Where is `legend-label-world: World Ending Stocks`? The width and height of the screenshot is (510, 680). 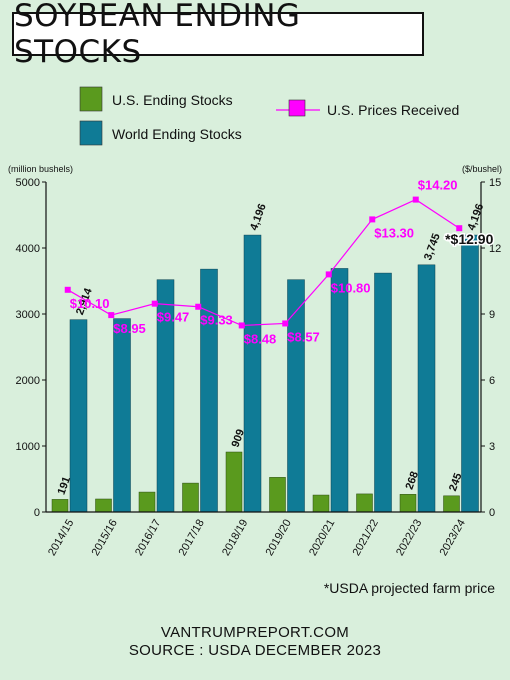 legend-label-world: World Ending Stocks is located at coordinates (177, 134).